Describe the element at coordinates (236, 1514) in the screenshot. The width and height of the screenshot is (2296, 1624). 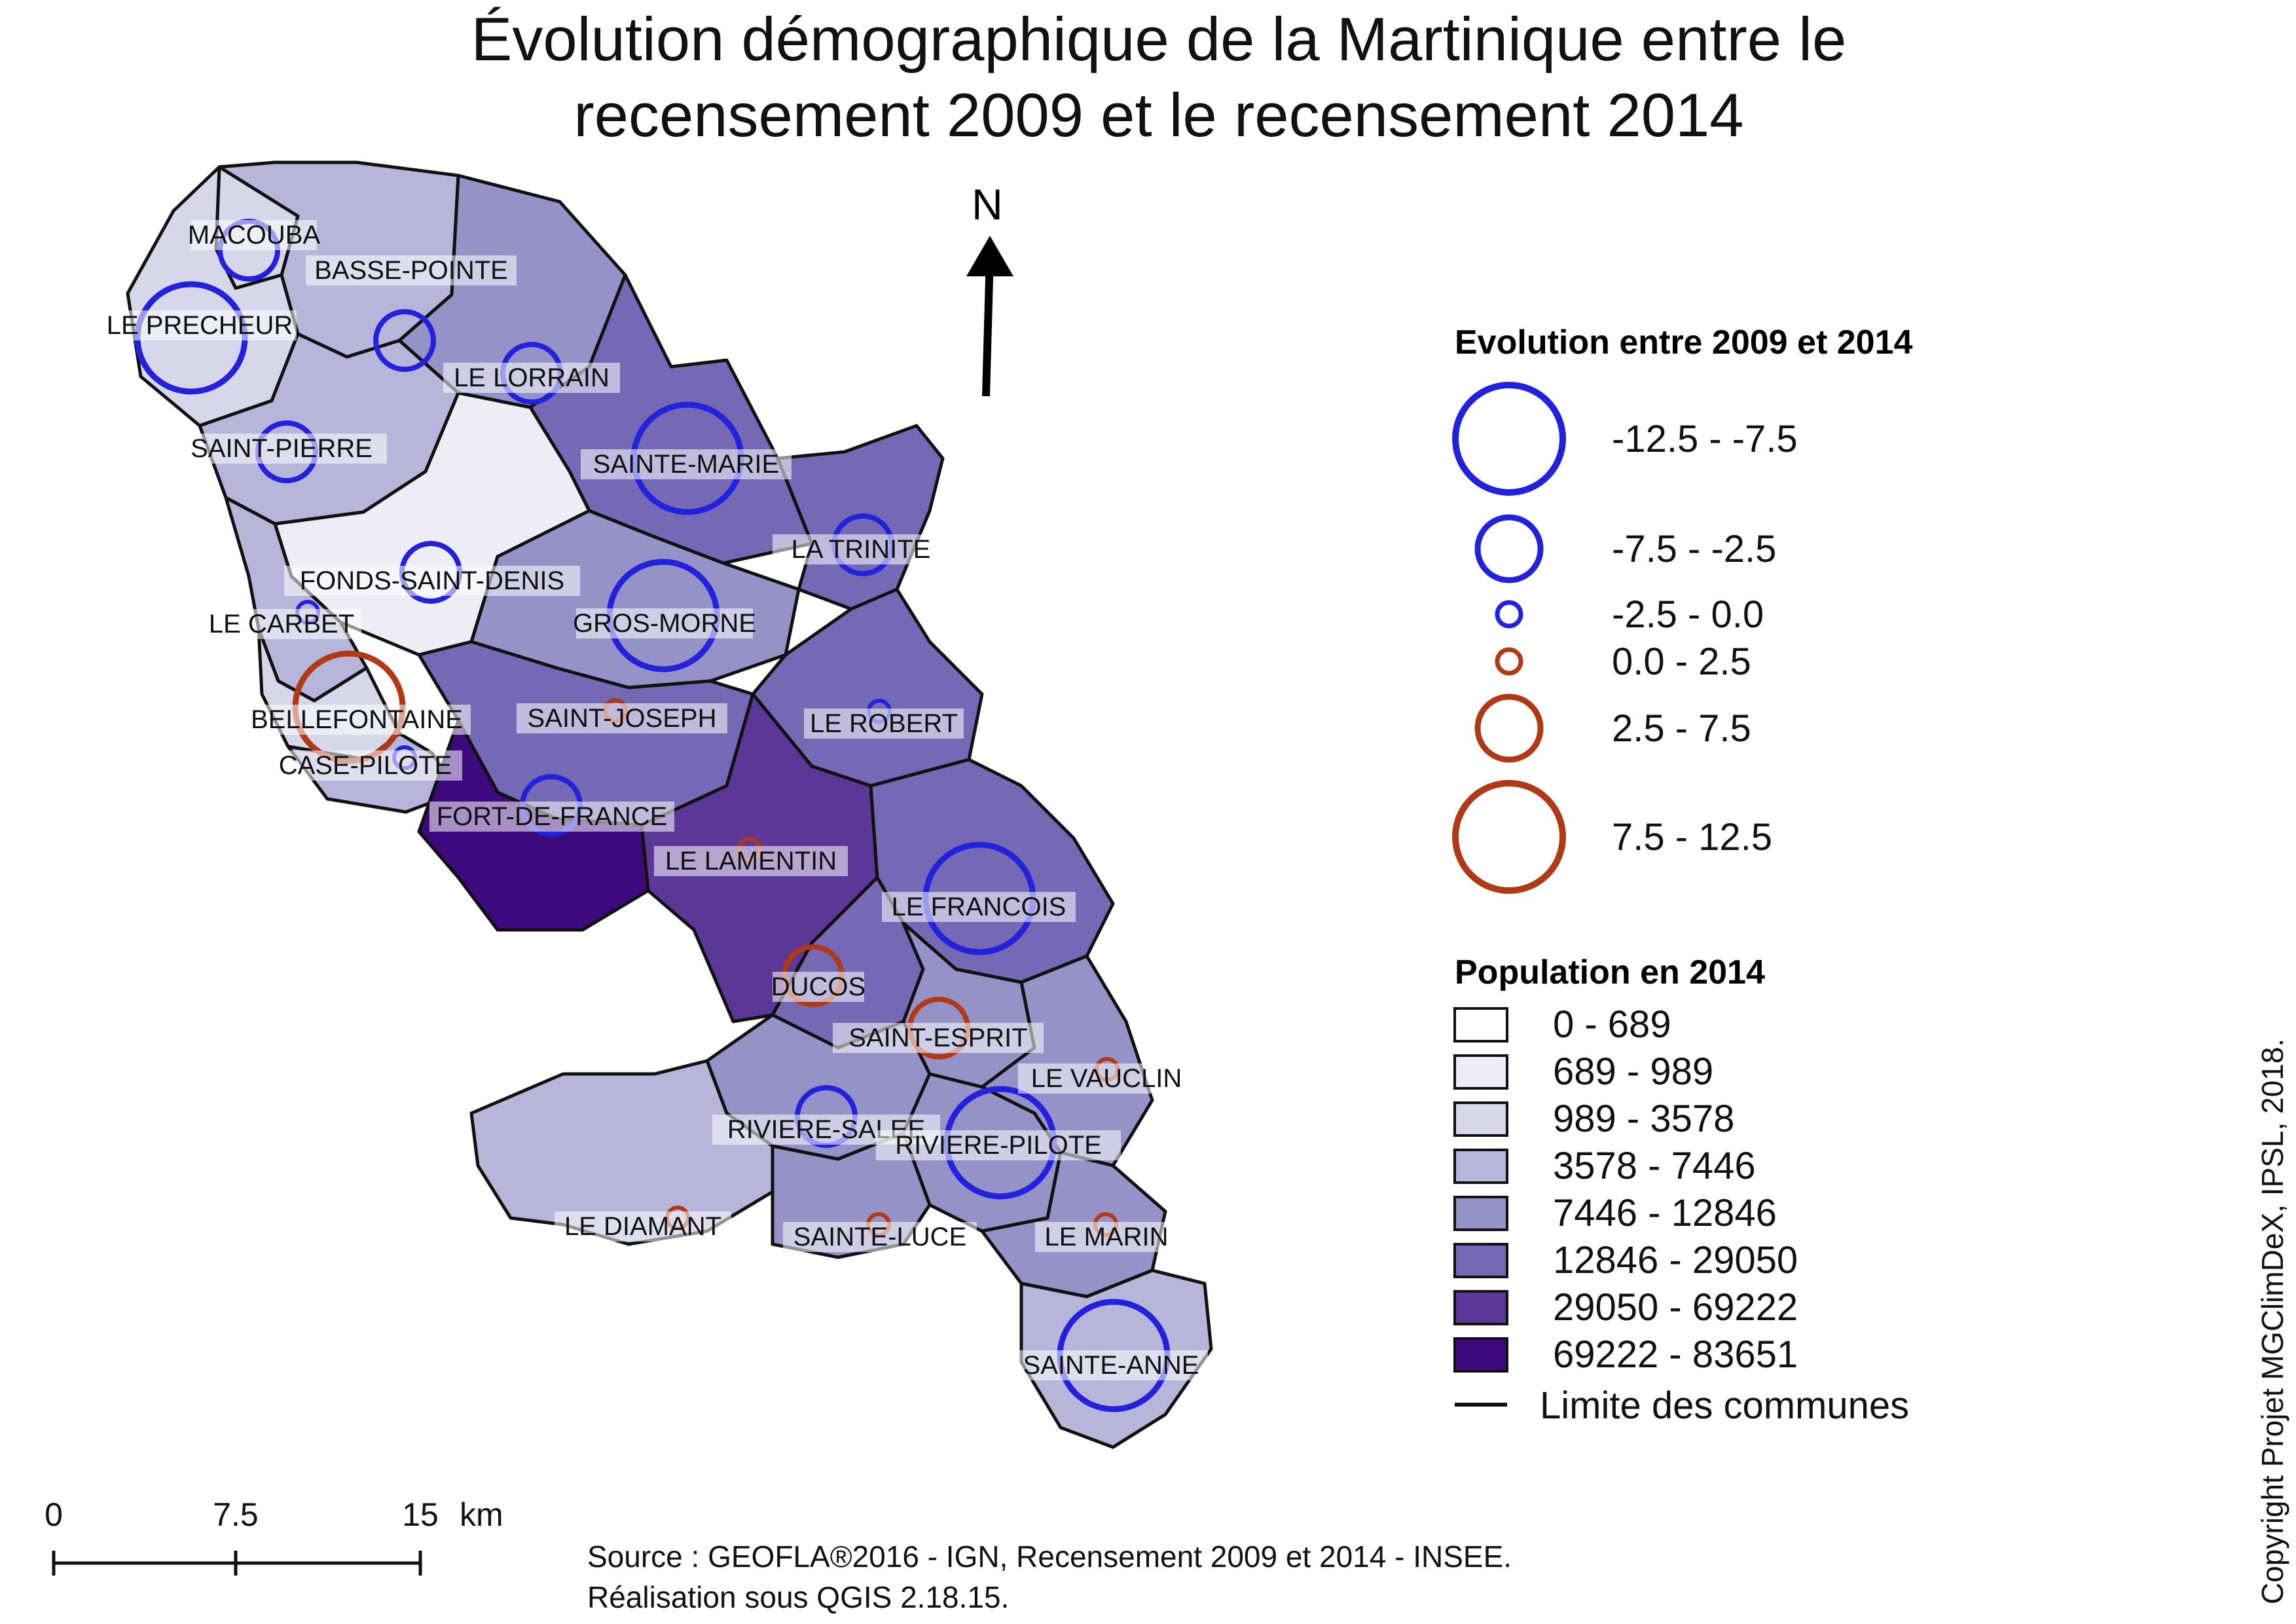
I see `scale-bar-label-1: 7.5` at that location.